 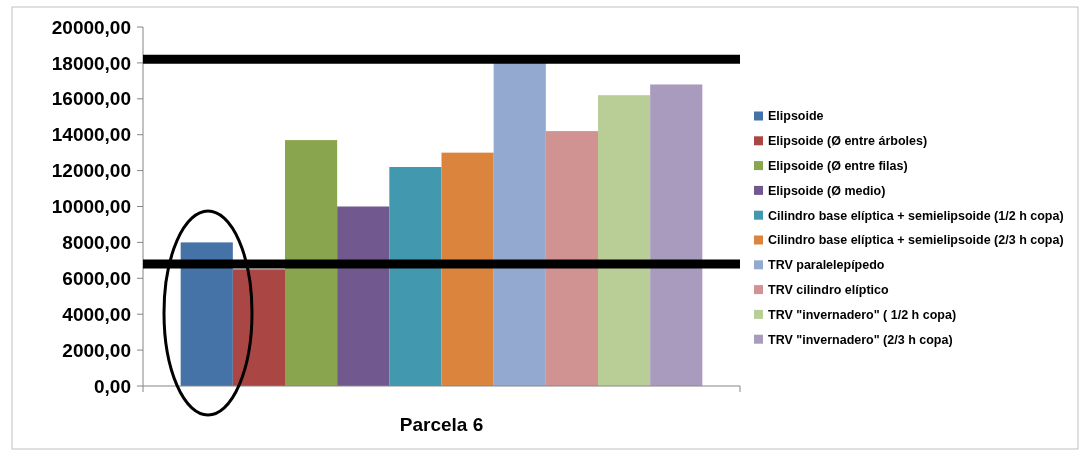 I want to click on y-tick-label: 10000,00, so click(x=91, y=207).